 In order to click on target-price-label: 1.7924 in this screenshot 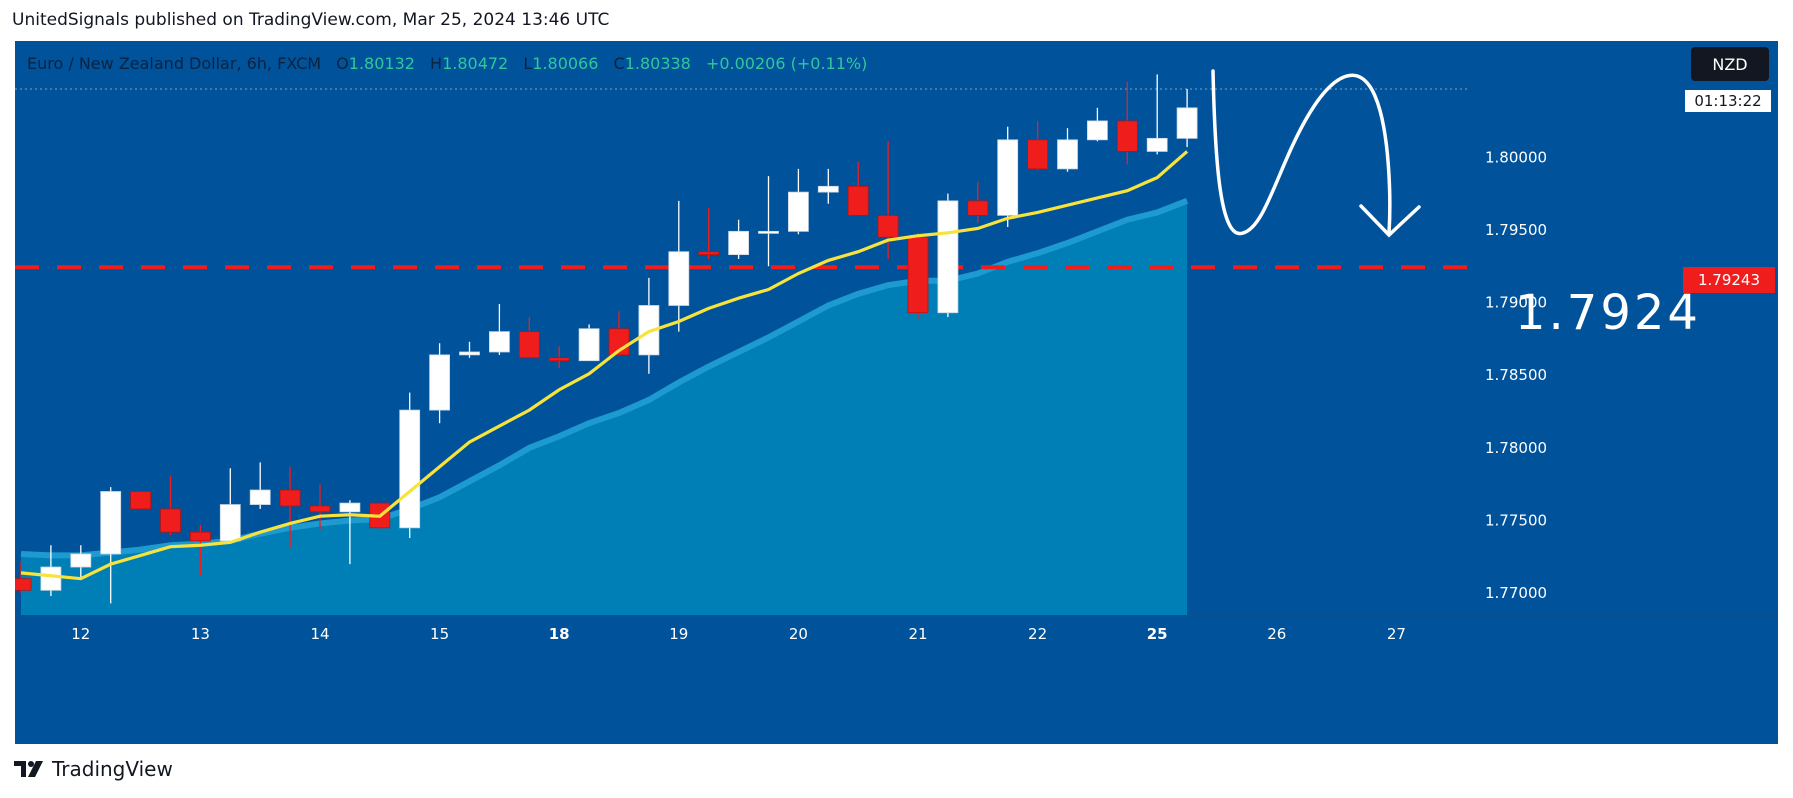, I will do `click(1608, 313)`.